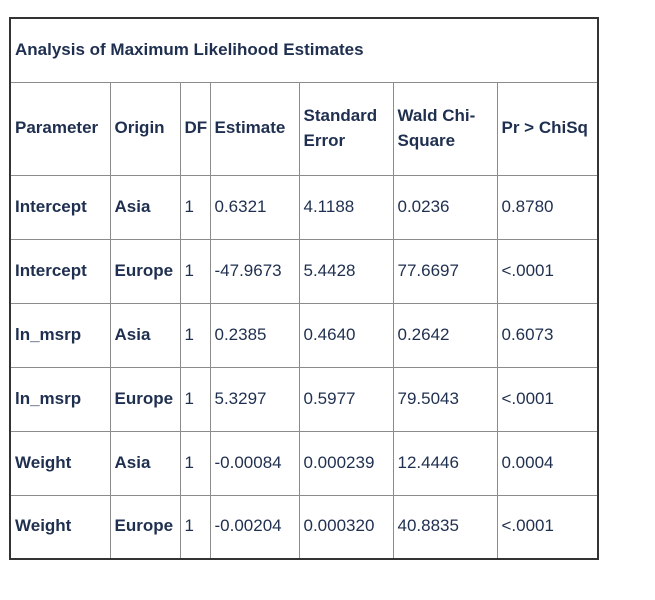  I want to click on cell-estimate: -0.00204, so click(254, 527).